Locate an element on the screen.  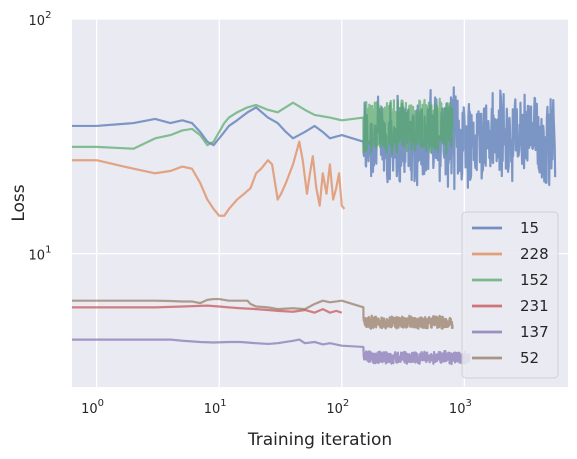
x-tick-label: 10¹ is located at coordinates (215, 407).